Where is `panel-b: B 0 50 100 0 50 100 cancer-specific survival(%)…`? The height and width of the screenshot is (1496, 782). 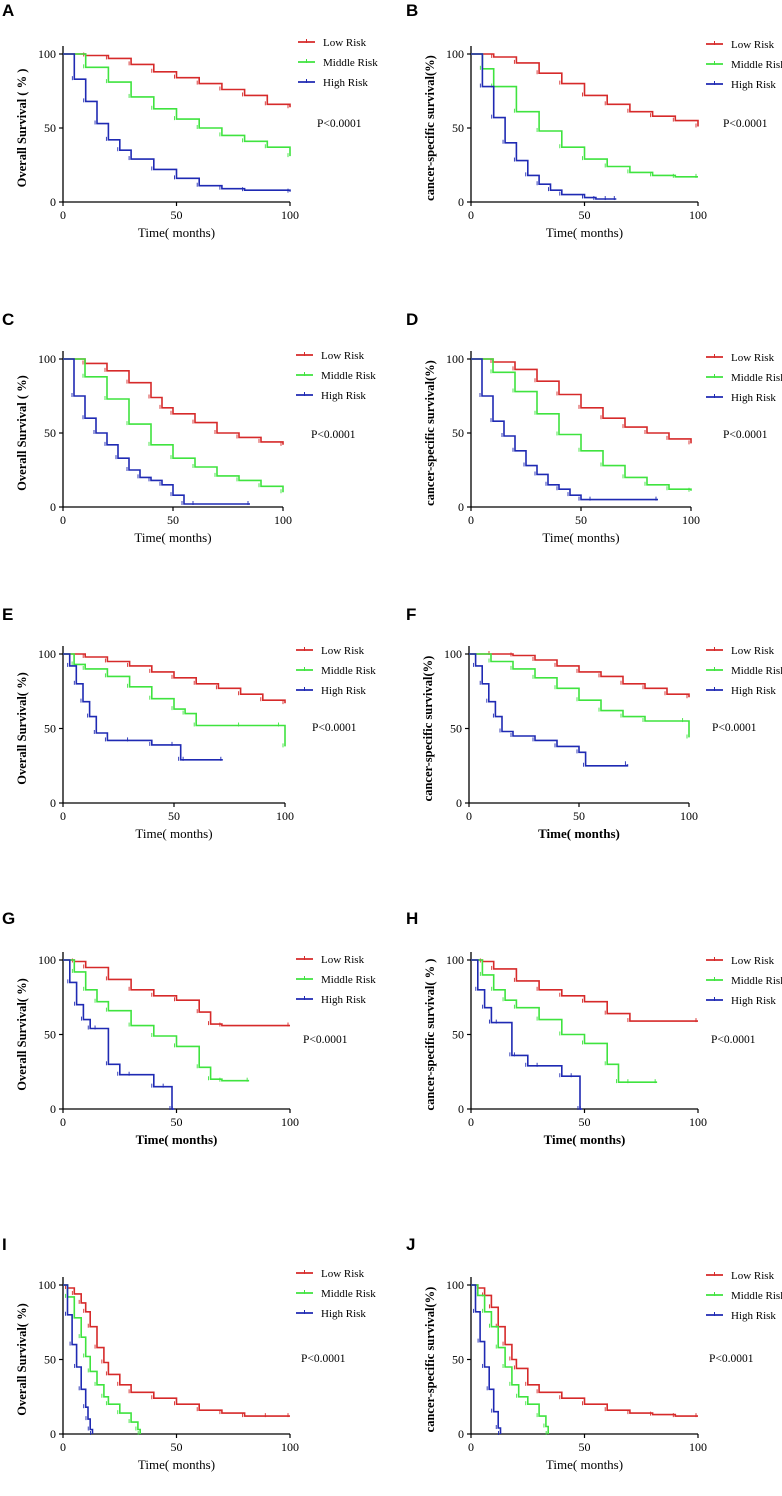 panel-b: B 0 50 100 0 50 100 cancer-specific survival(%)… is located at coordinates (594, 120).